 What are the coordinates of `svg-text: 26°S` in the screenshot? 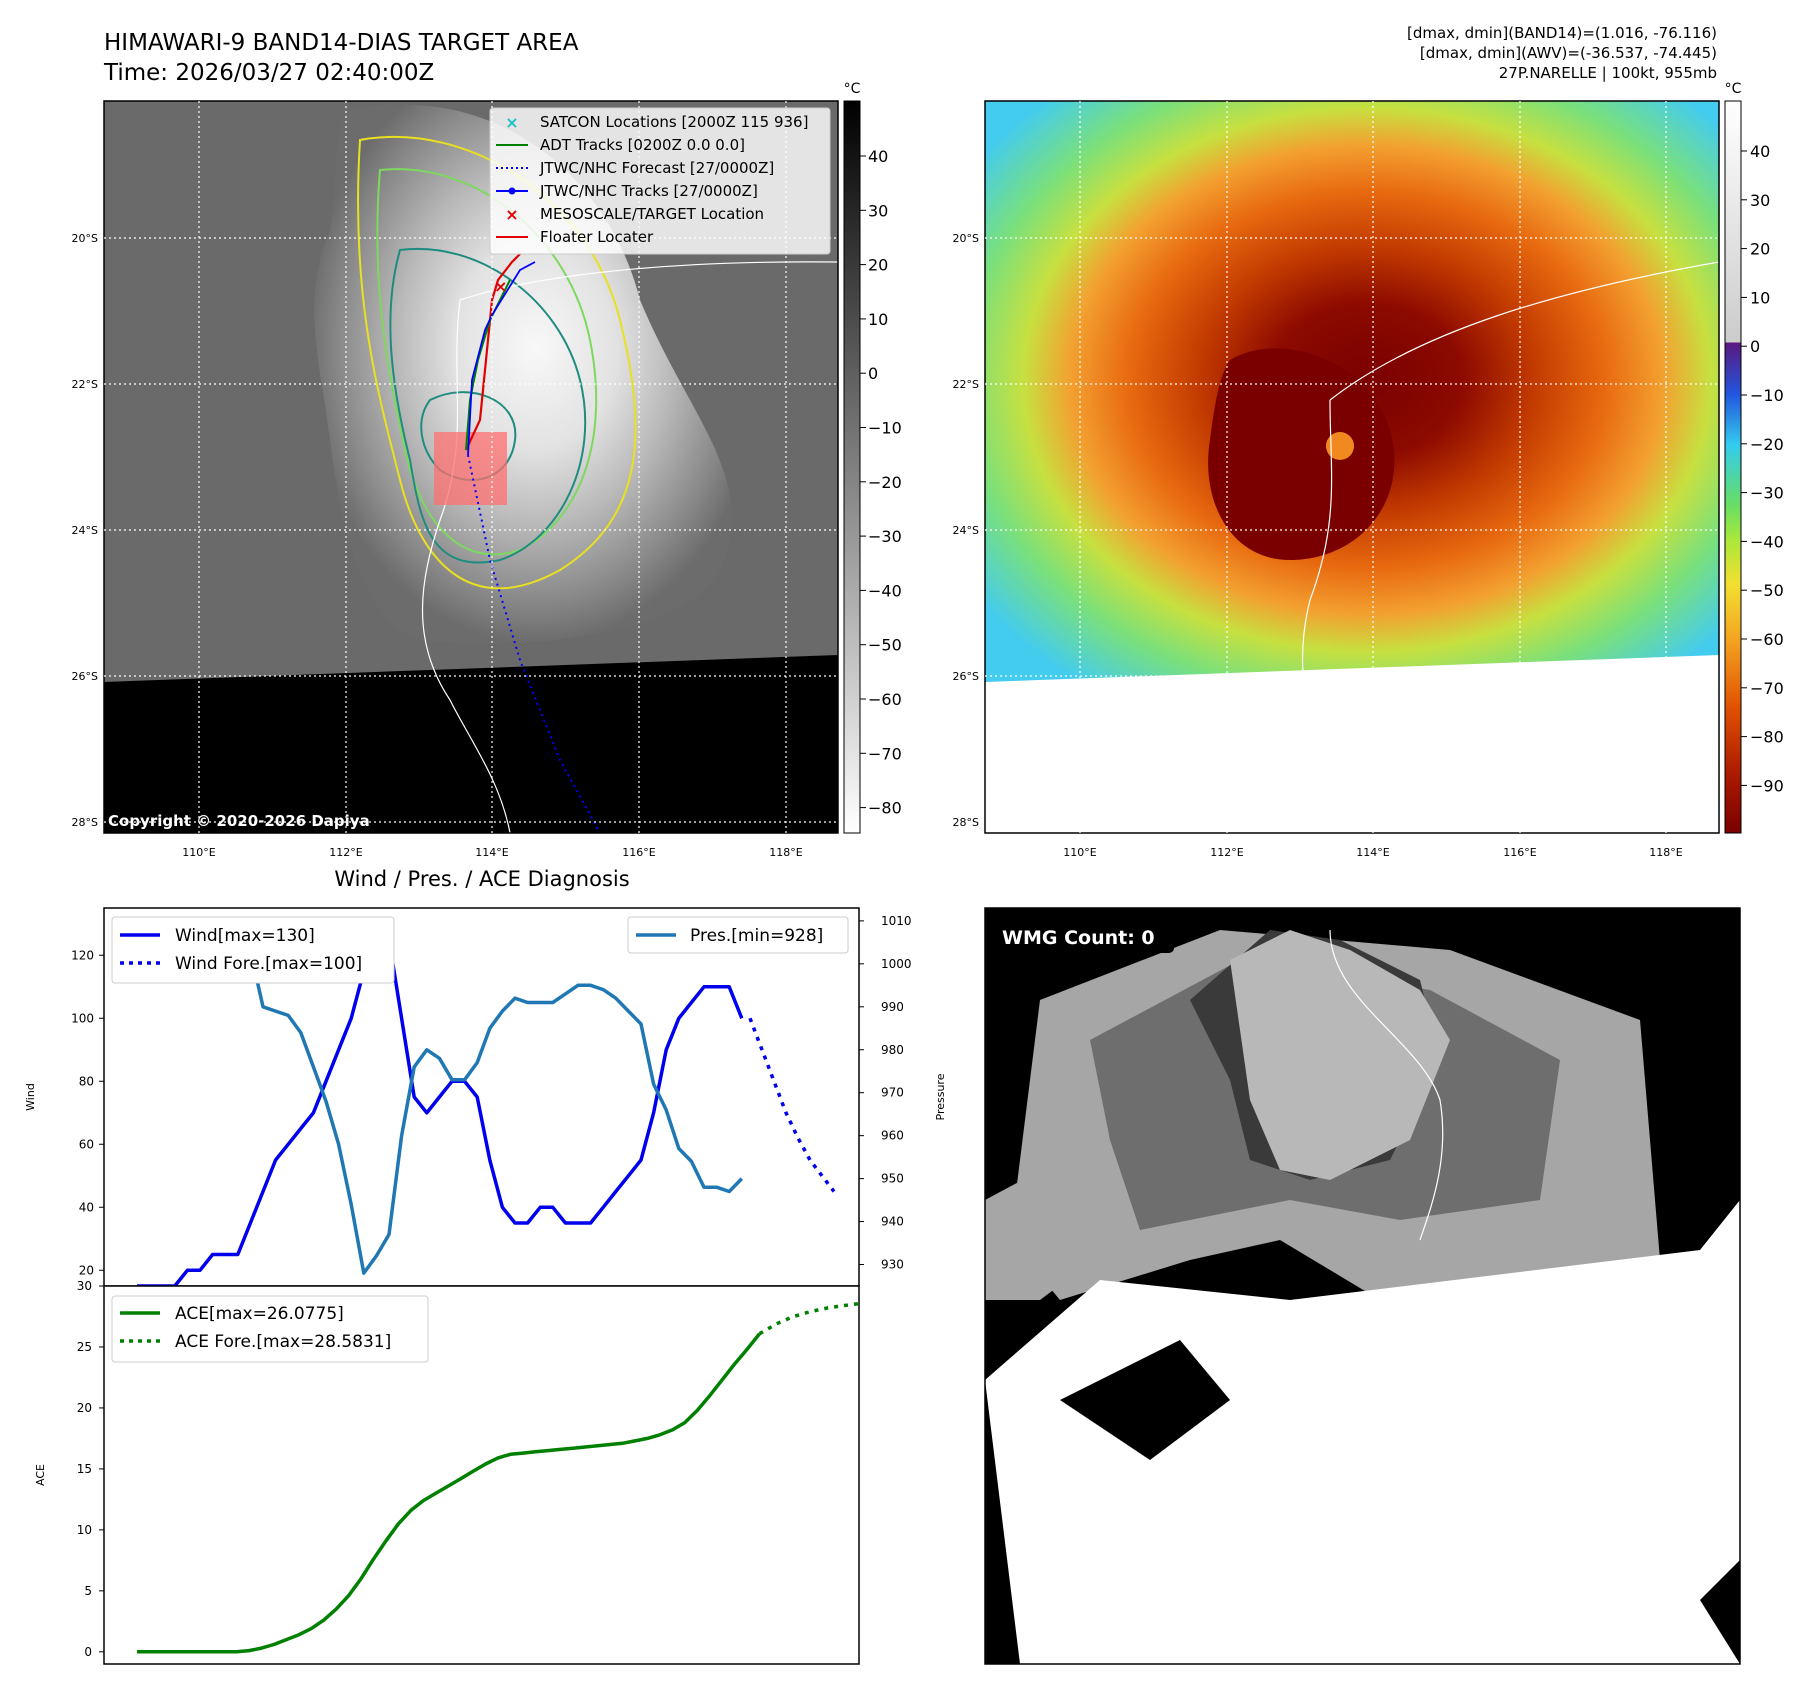 It's located at (966, 676).